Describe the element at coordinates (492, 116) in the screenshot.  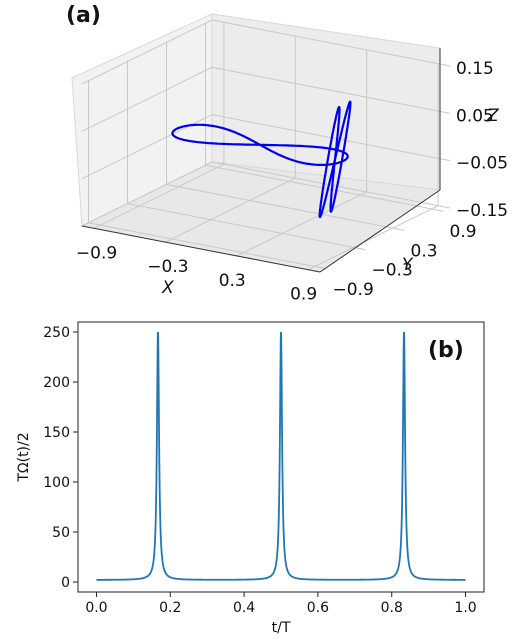
I see `z-axis-label: Z` at that location.